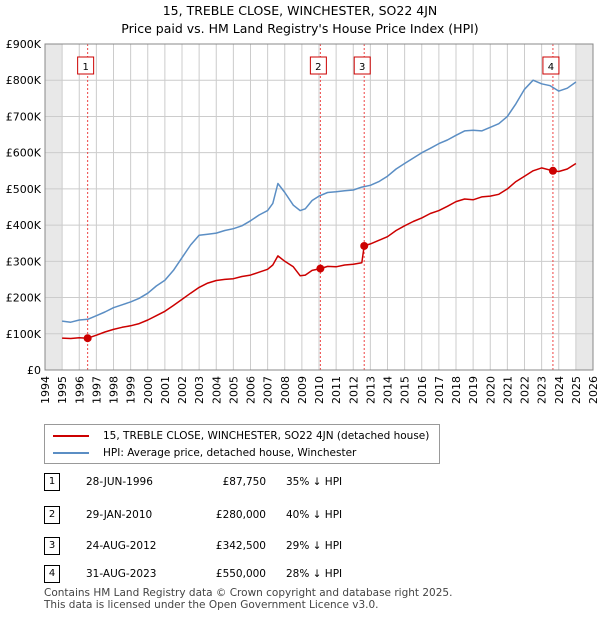 This screenshot has width=600, height=620. What do you see at coordinates (52, 482) in the screenshot?
I see `transaction-badge: 1` at bounding box center [52, 482].